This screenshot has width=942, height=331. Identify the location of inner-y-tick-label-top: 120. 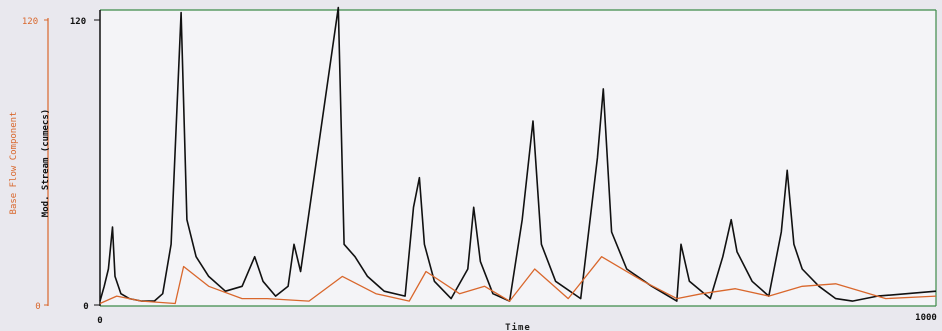
(78, 22).